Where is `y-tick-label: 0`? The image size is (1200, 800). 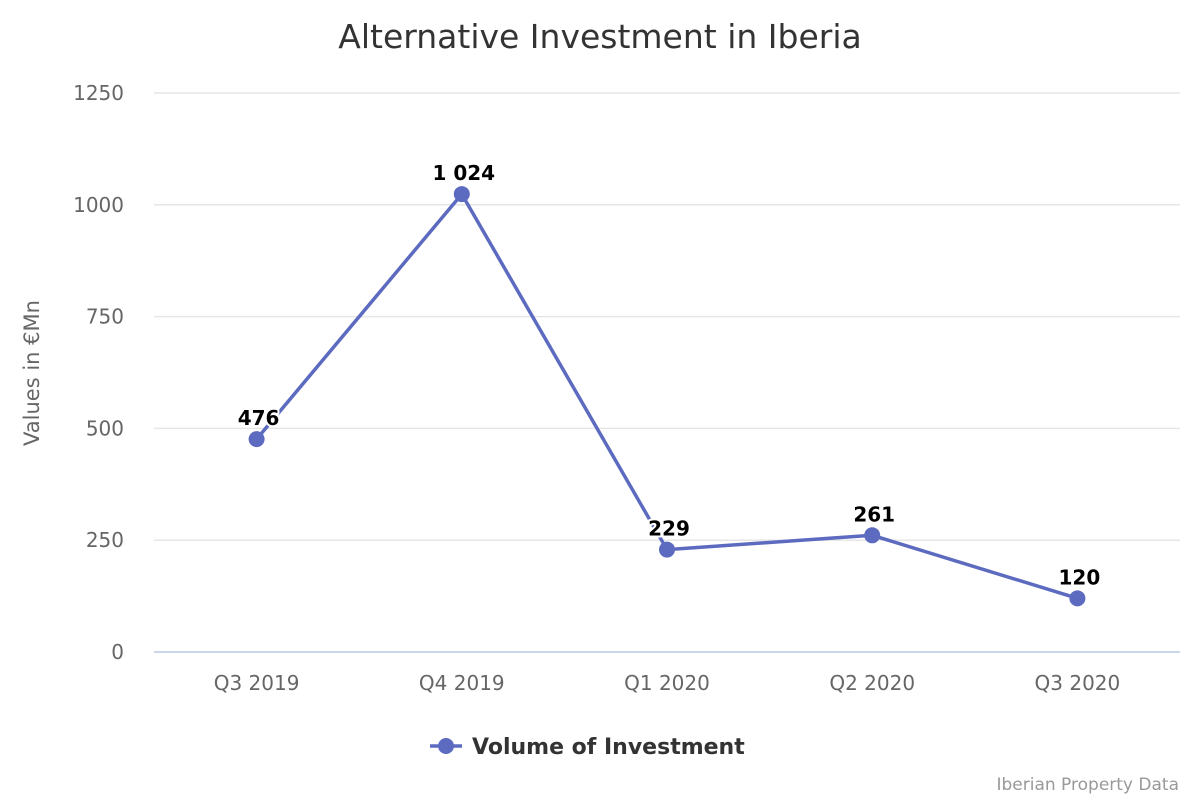
y-tick-label: 0 is located at coordinates (117, 652).